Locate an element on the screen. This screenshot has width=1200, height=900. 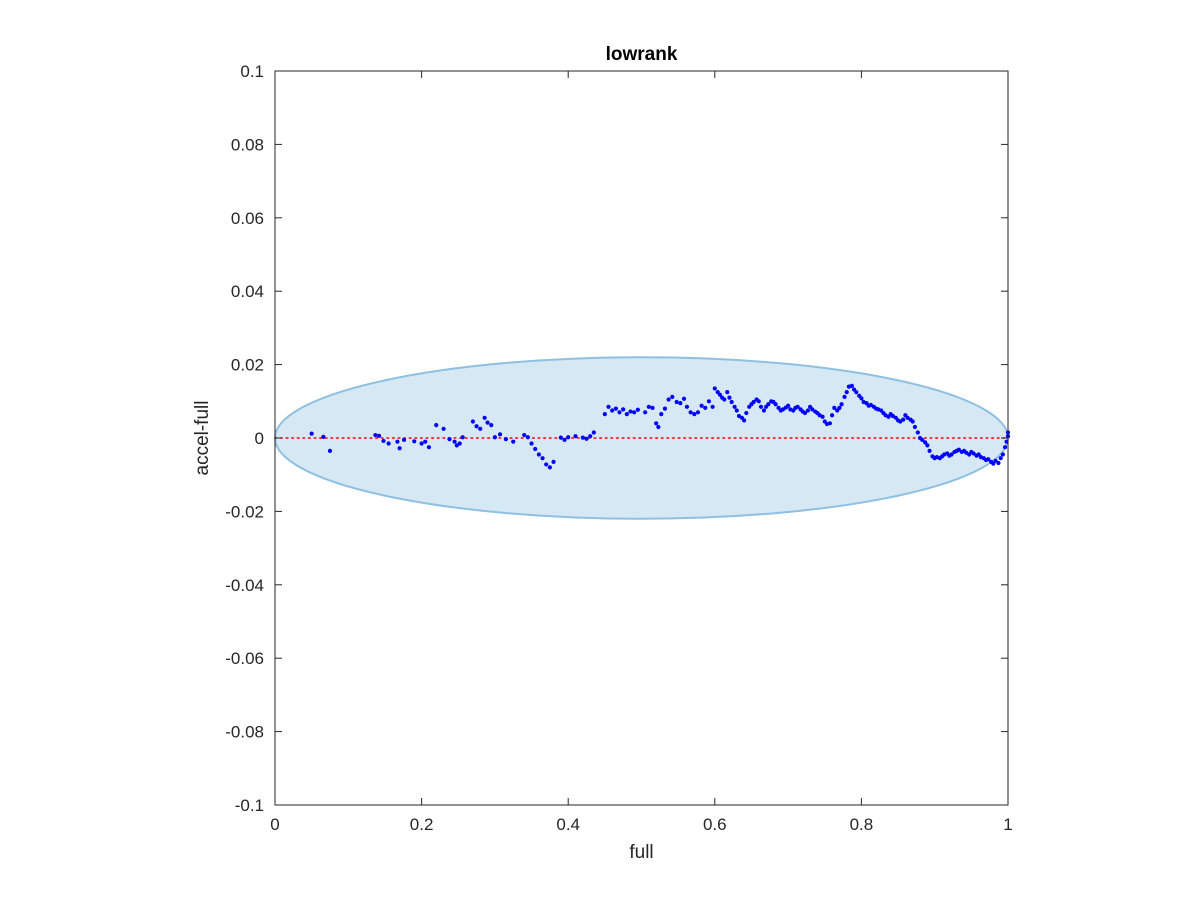
chart-title: lowrank is located at coordinates (642, 54).